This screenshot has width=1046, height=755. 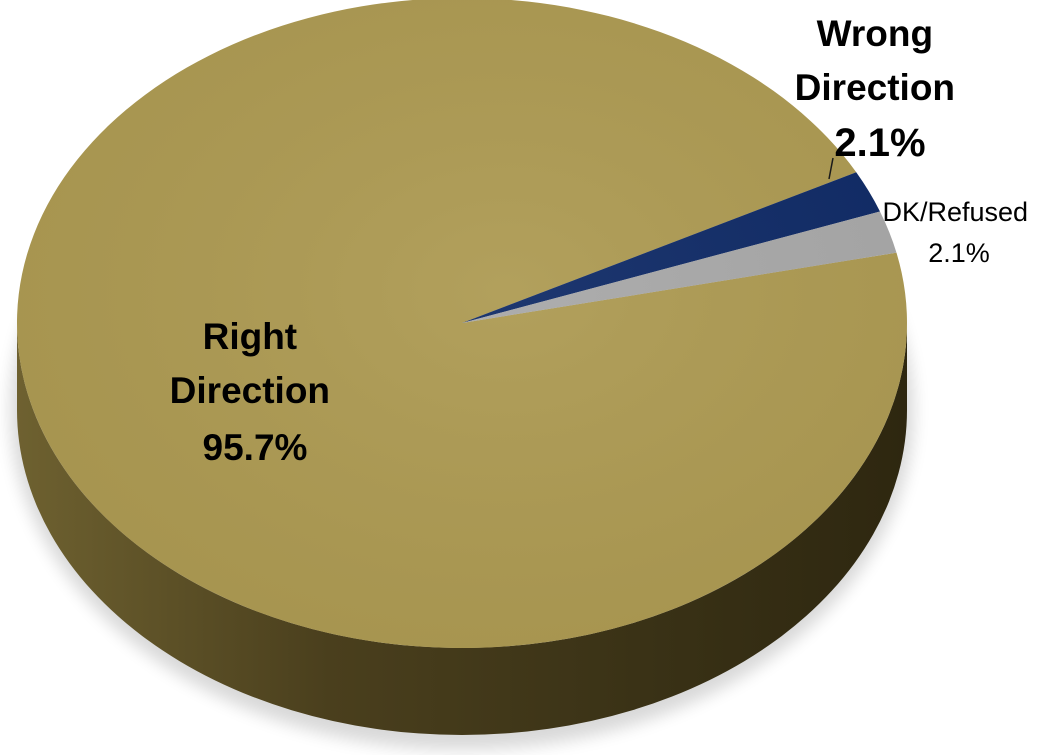 What do you see at coordinates (255, 392) in the screenshot?
I see `right-direction-label: Right Direction 95.7%` at bounding box center [255, 392].